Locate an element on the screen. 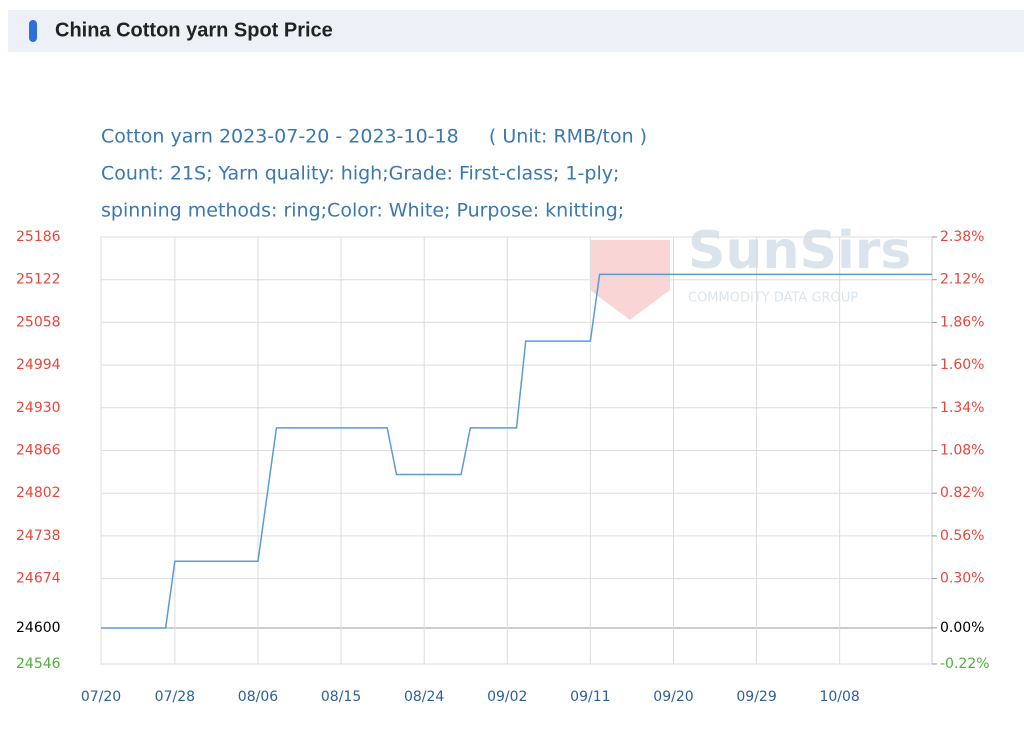 This screenshot has height=731, width=1024. y-tick-label: 24546 is located at coordinates (38, 664).